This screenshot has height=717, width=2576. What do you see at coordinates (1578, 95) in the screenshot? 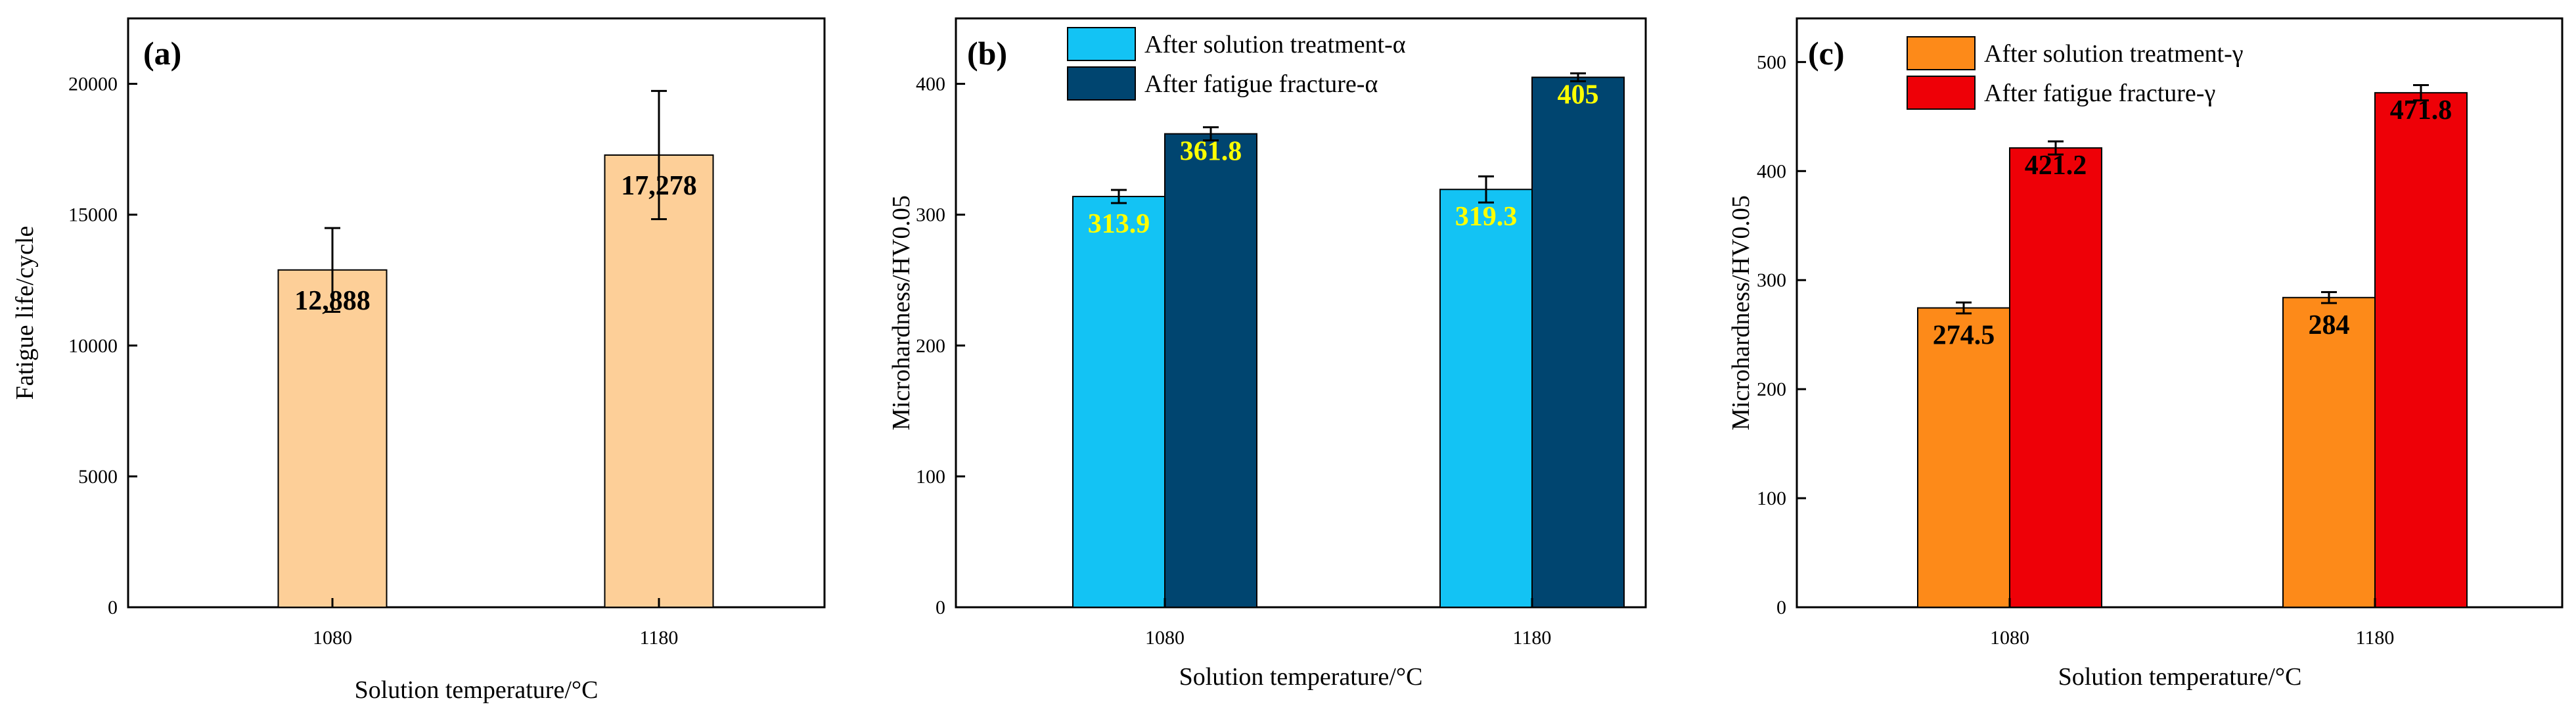
I see `data-label: 405` at bounding box center [1578, 95].